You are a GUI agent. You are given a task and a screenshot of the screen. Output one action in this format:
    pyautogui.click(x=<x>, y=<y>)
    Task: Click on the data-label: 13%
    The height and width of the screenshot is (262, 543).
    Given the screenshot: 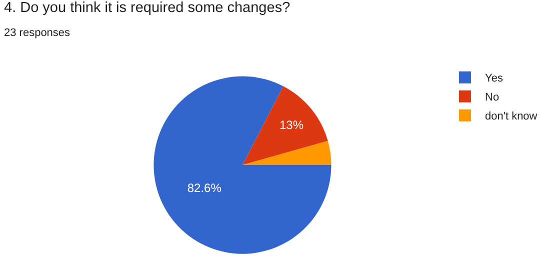 What is the action you would take?
    pyautogui.click(x=292, y=125)
    